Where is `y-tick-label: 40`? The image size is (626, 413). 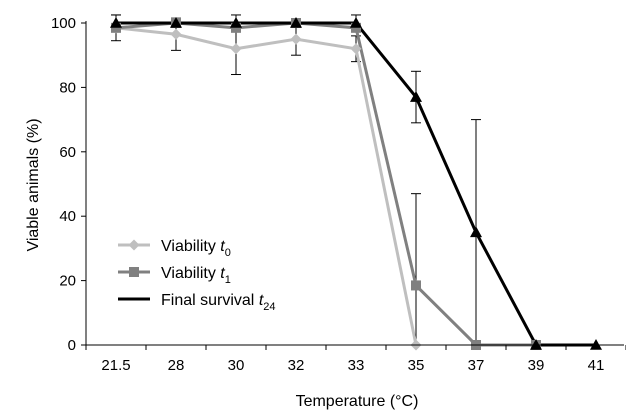
y-tick-label: 40 is located at coordinates (67, 216).